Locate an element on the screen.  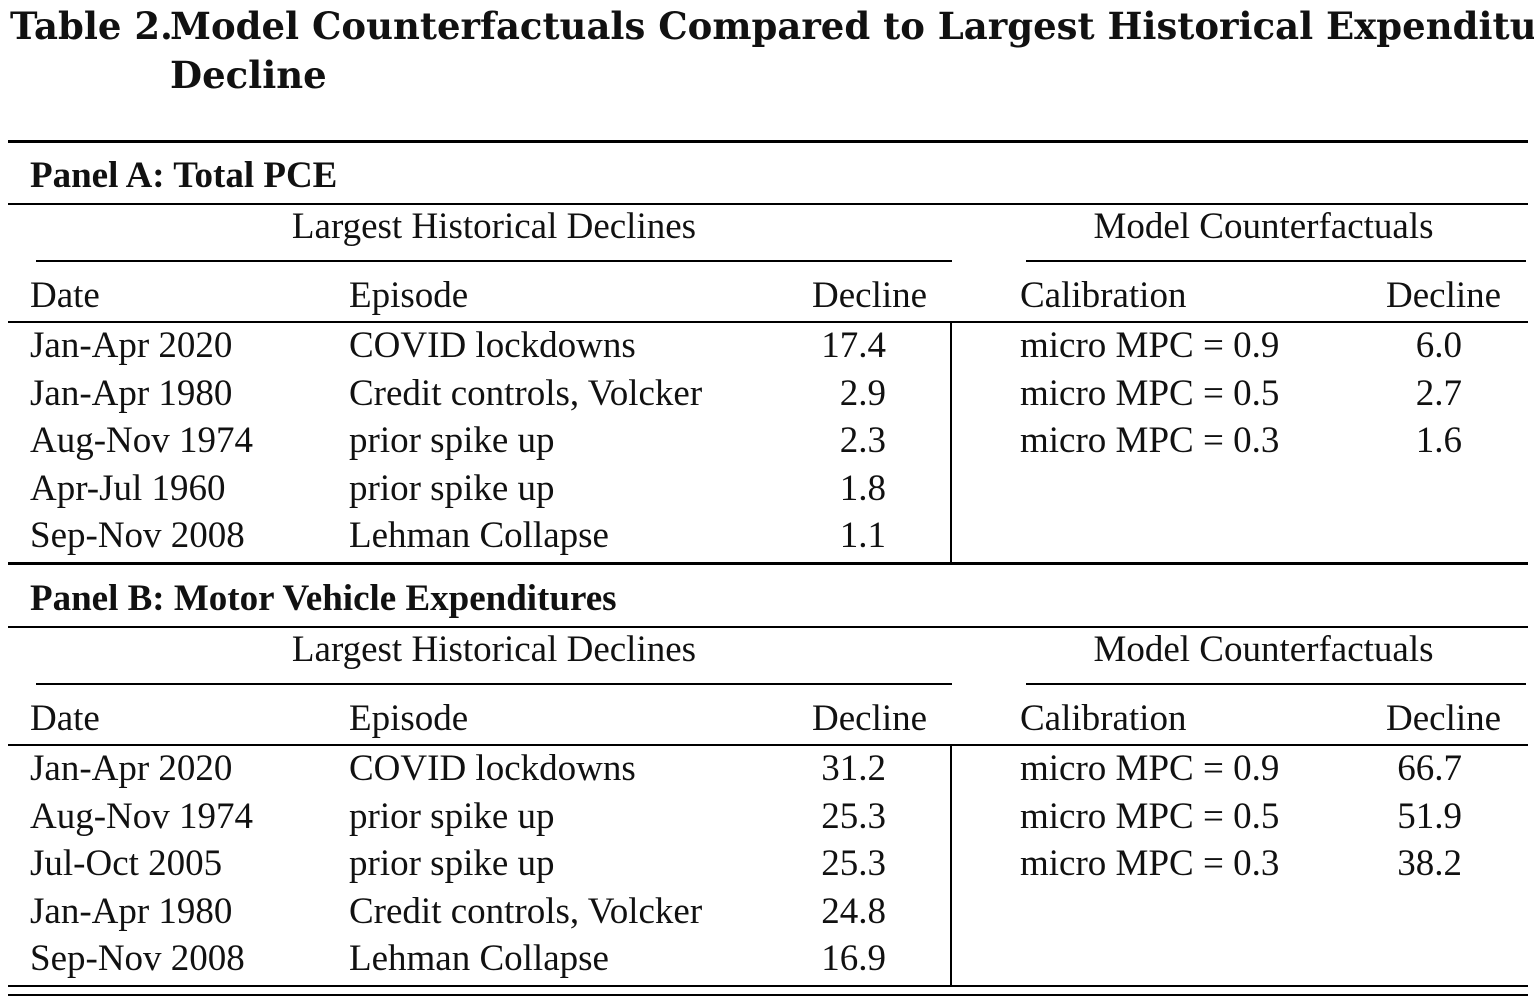
panel-title: Panel B: Motor Vehicle Expenditures is located at coordinates (323, 598).